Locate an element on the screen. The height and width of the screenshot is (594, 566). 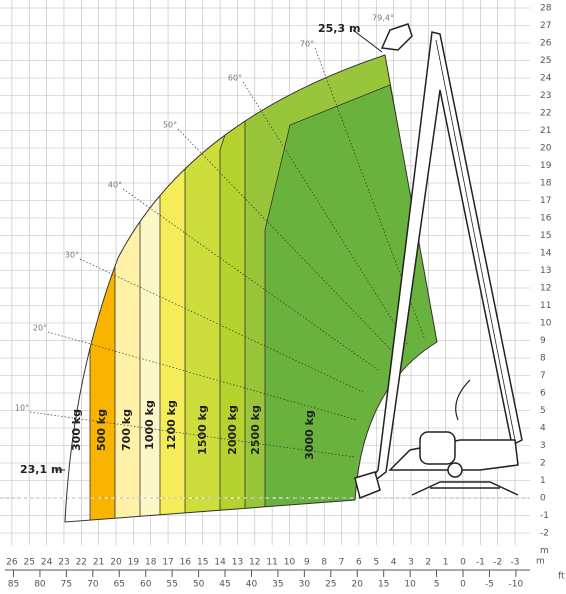
zone-label: 2000 kg is located at coordinates (232, 430).